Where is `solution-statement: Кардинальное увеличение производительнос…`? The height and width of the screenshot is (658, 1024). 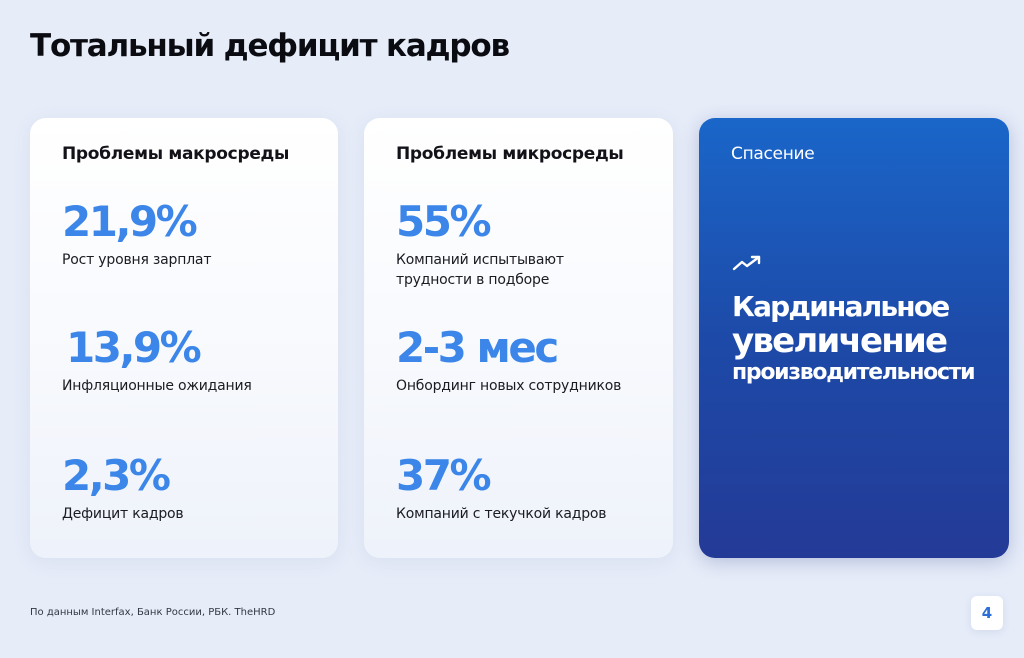 solution-statement: Кардинальное увеличение производительнос… is located at coordinates (867, 338).